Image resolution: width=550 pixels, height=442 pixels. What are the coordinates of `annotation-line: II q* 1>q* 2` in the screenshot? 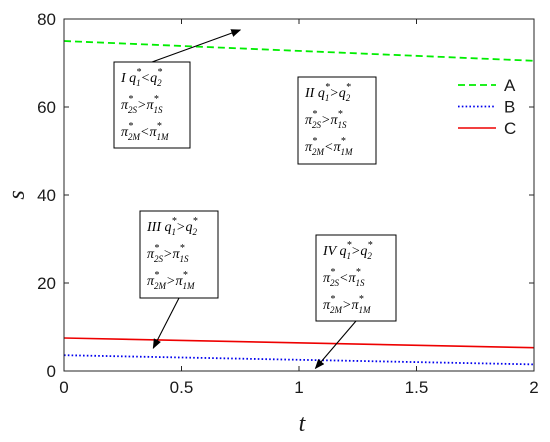 It's located at (327, 92).